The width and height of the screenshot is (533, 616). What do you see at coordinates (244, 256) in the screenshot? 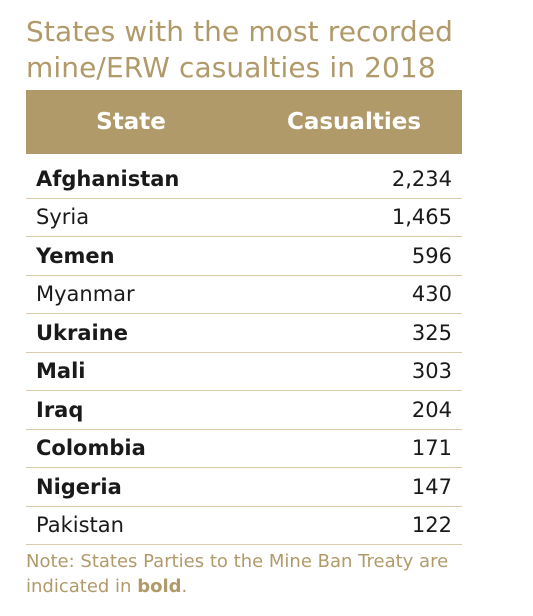
I see `table-row: Yemen 596` at bounding box center [244, 256].